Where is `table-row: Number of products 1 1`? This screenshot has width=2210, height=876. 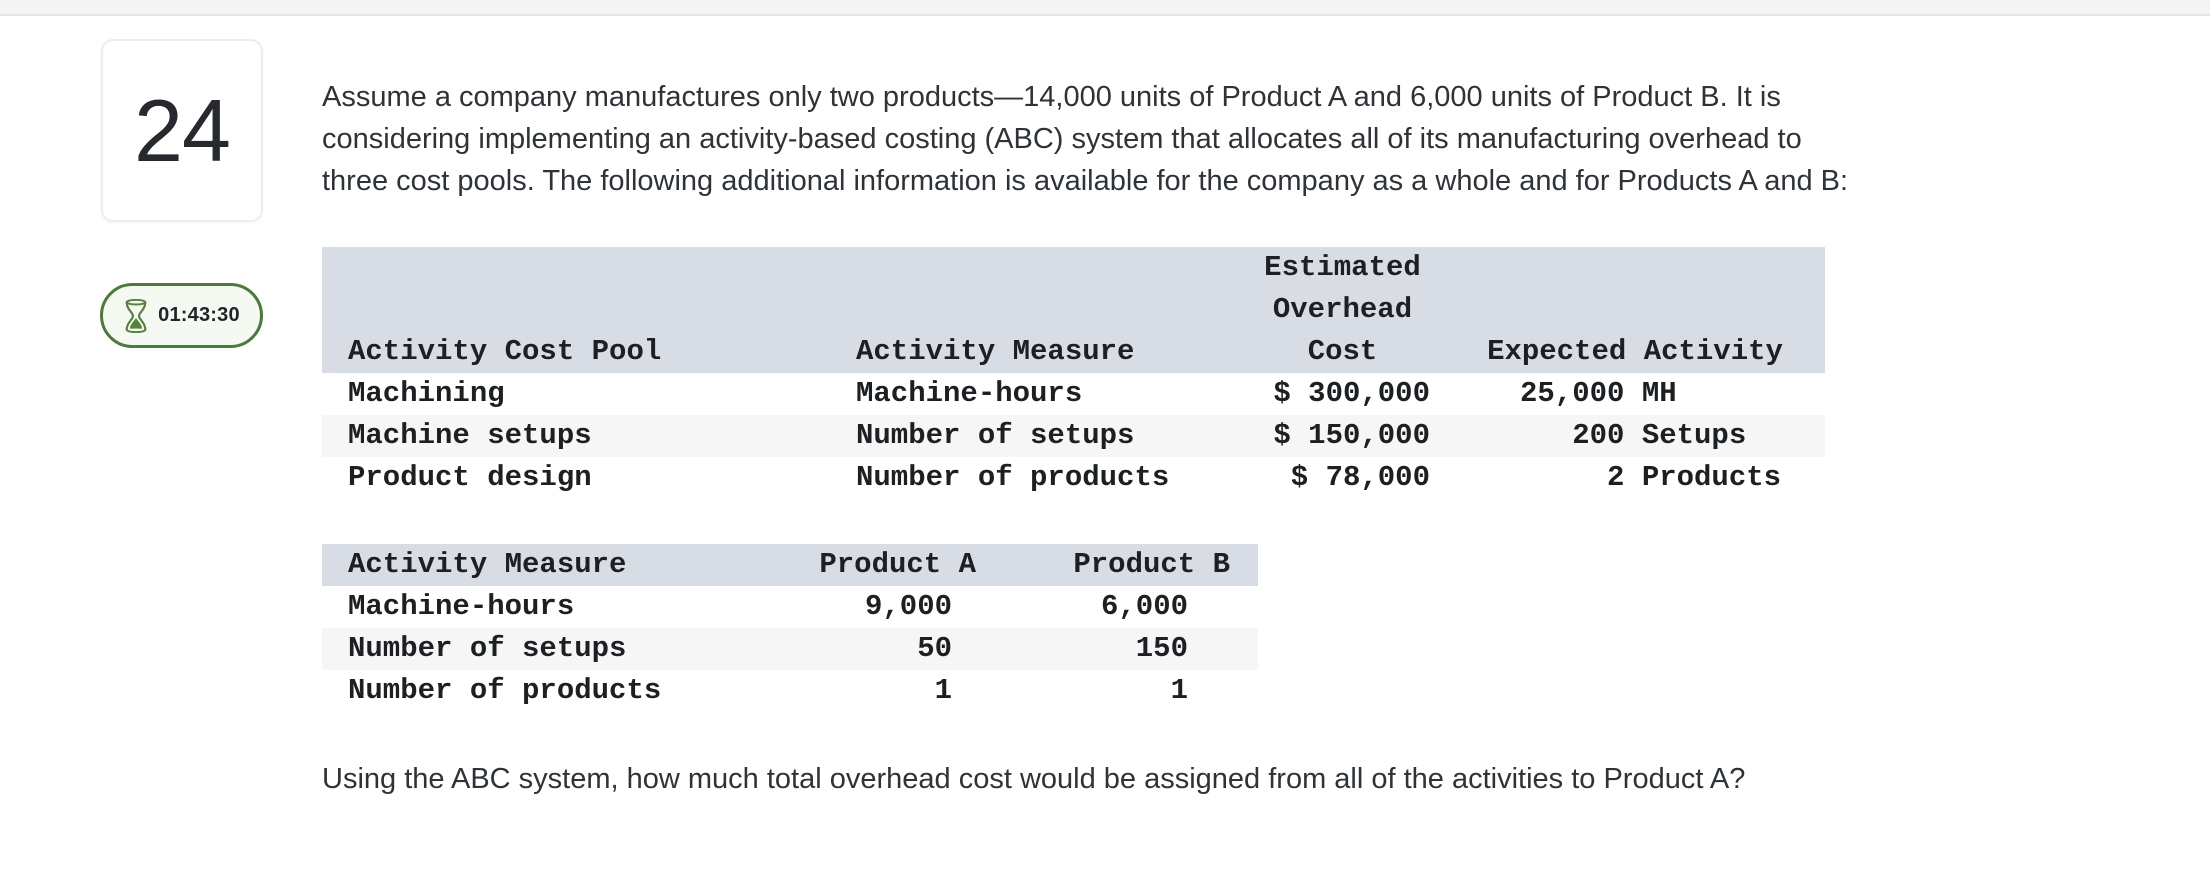 table-row: Number of products 1 1 is located at coordinates (790, 691).